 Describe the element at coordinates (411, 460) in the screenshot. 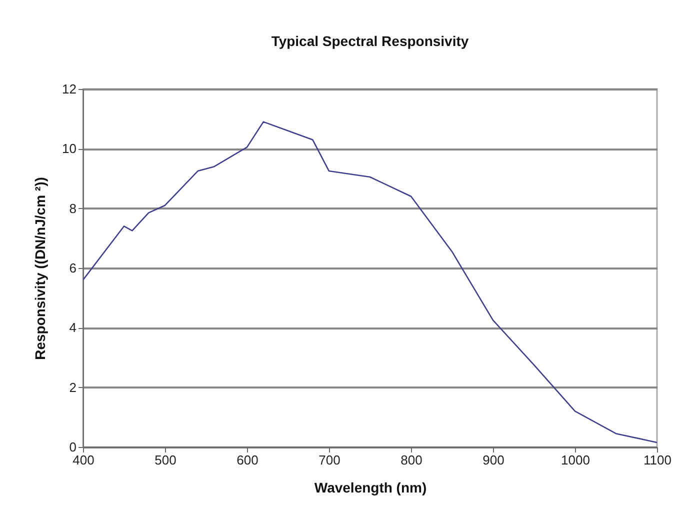

I see `x-tick-label: 800` at that location.